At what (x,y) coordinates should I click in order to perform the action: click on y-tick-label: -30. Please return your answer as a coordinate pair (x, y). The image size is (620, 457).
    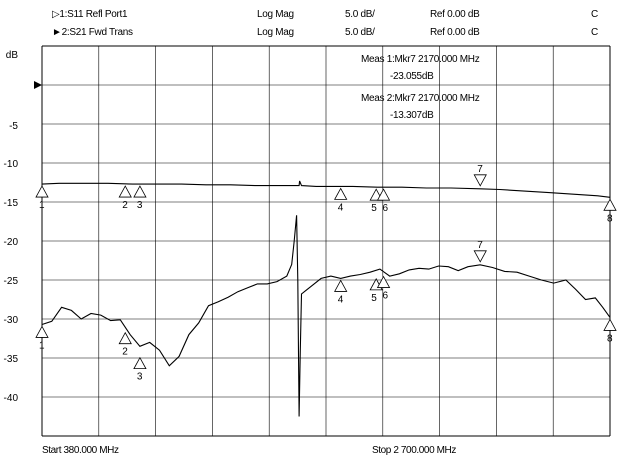
    Looking at the image, I should click on (10, 320).